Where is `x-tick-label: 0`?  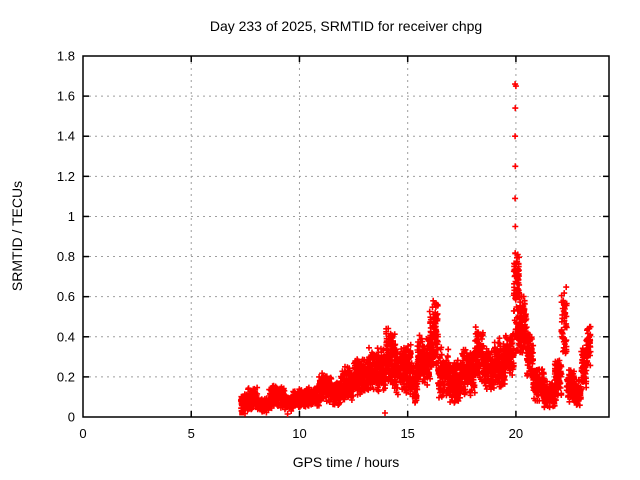
x-tick-label: 0 is located at coordinates (82, 433).